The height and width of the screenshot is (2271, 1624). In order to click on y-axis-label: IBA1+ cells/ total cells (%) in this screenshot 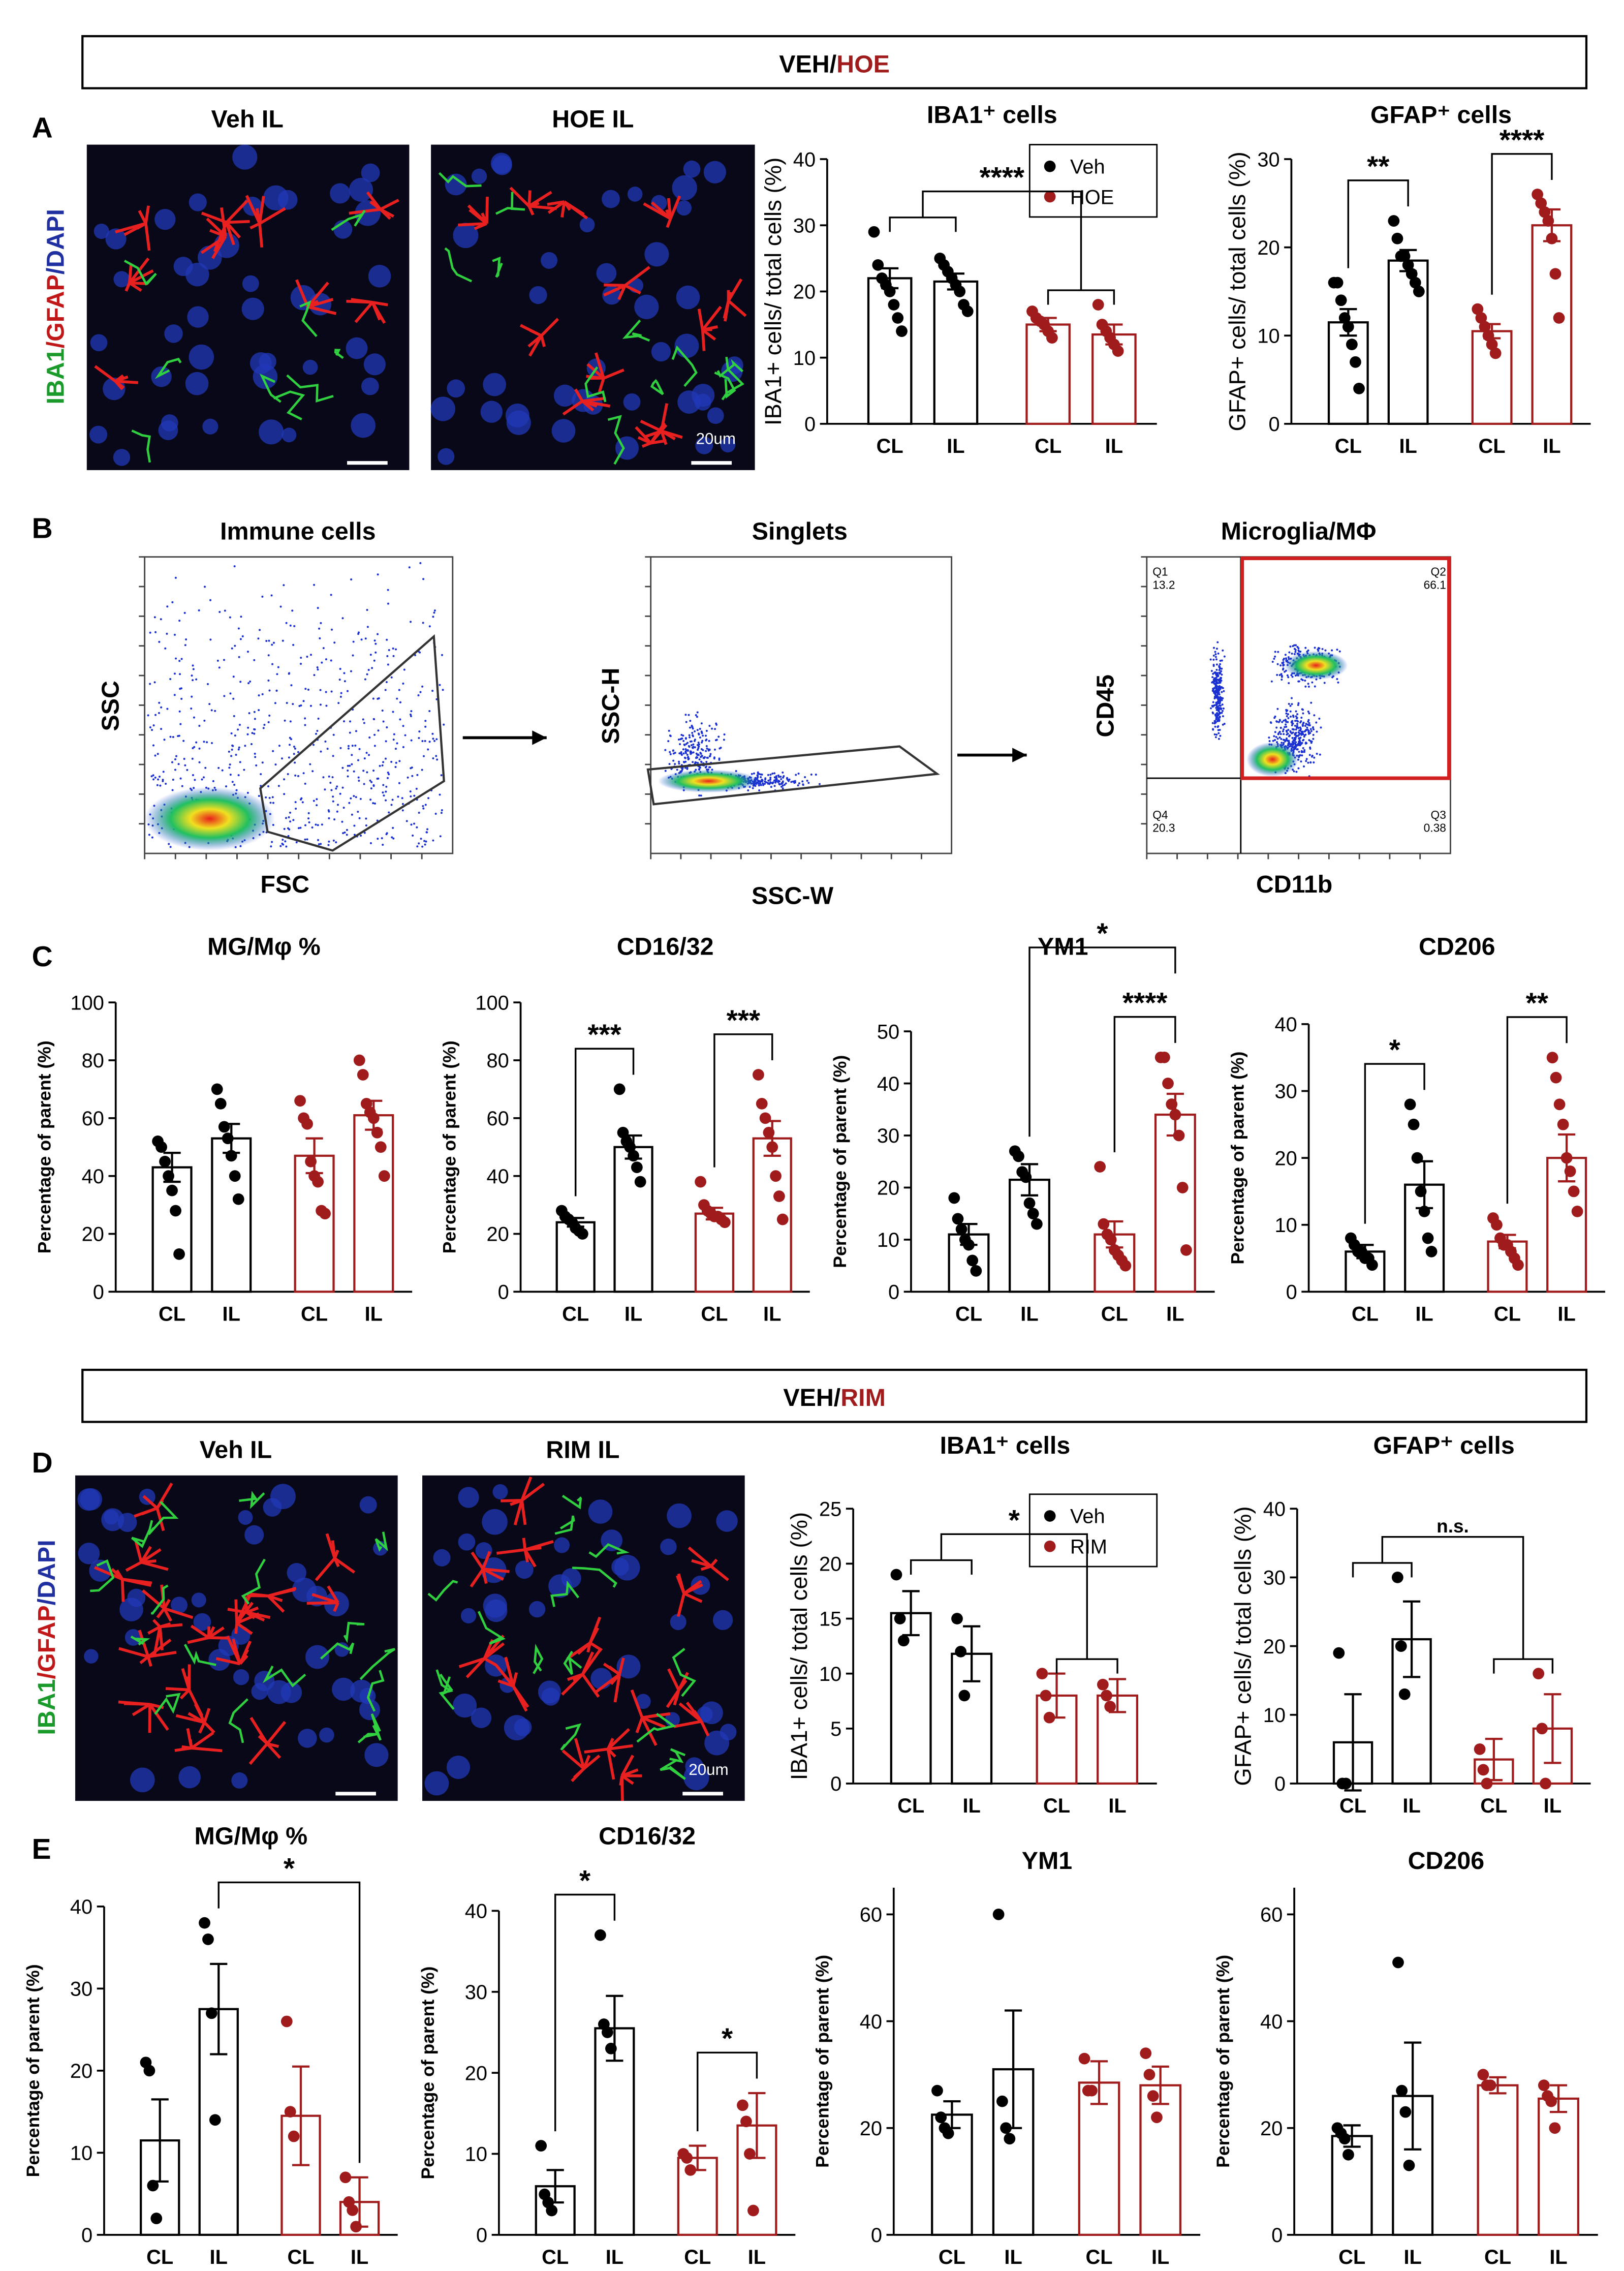, I will do `click(773, 291)`.